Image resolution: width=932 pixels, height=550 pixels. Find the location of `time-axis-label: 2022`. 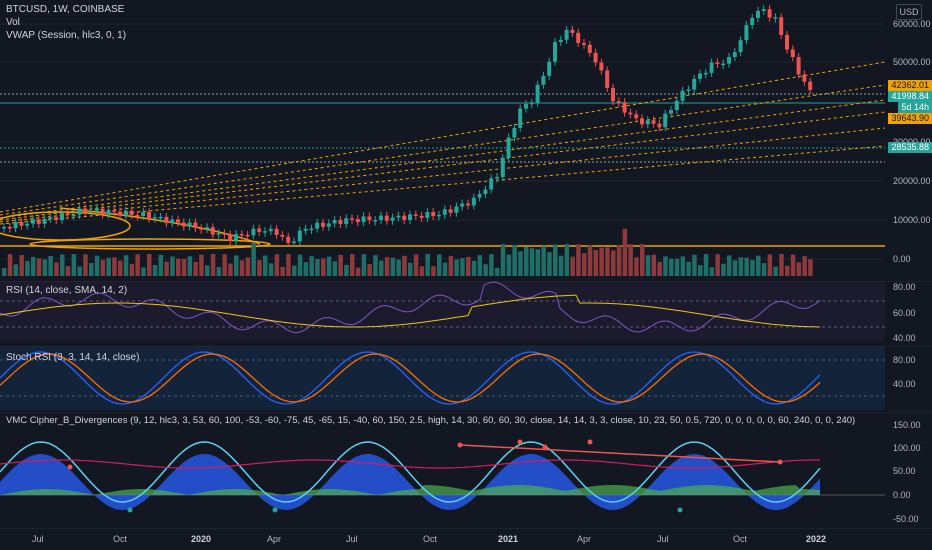

time-axis-label: 2022 is located at coordinates (816, 539).